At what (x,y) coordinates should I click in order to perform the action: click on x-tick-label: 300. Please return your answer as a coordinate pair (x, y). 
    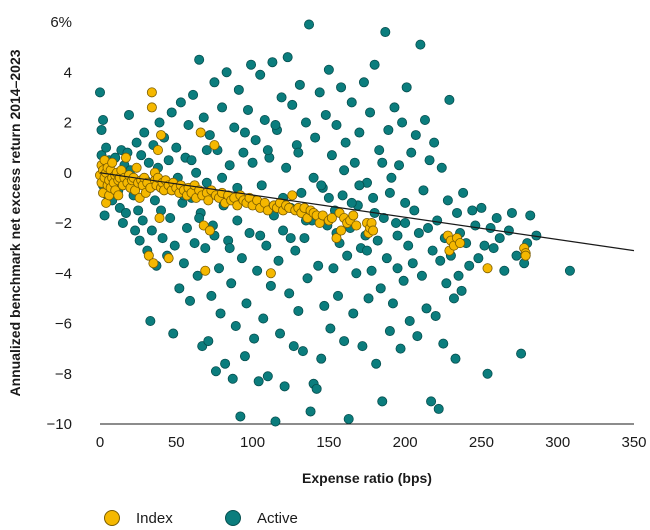
    Looking at the image, I should click on (557, 442).